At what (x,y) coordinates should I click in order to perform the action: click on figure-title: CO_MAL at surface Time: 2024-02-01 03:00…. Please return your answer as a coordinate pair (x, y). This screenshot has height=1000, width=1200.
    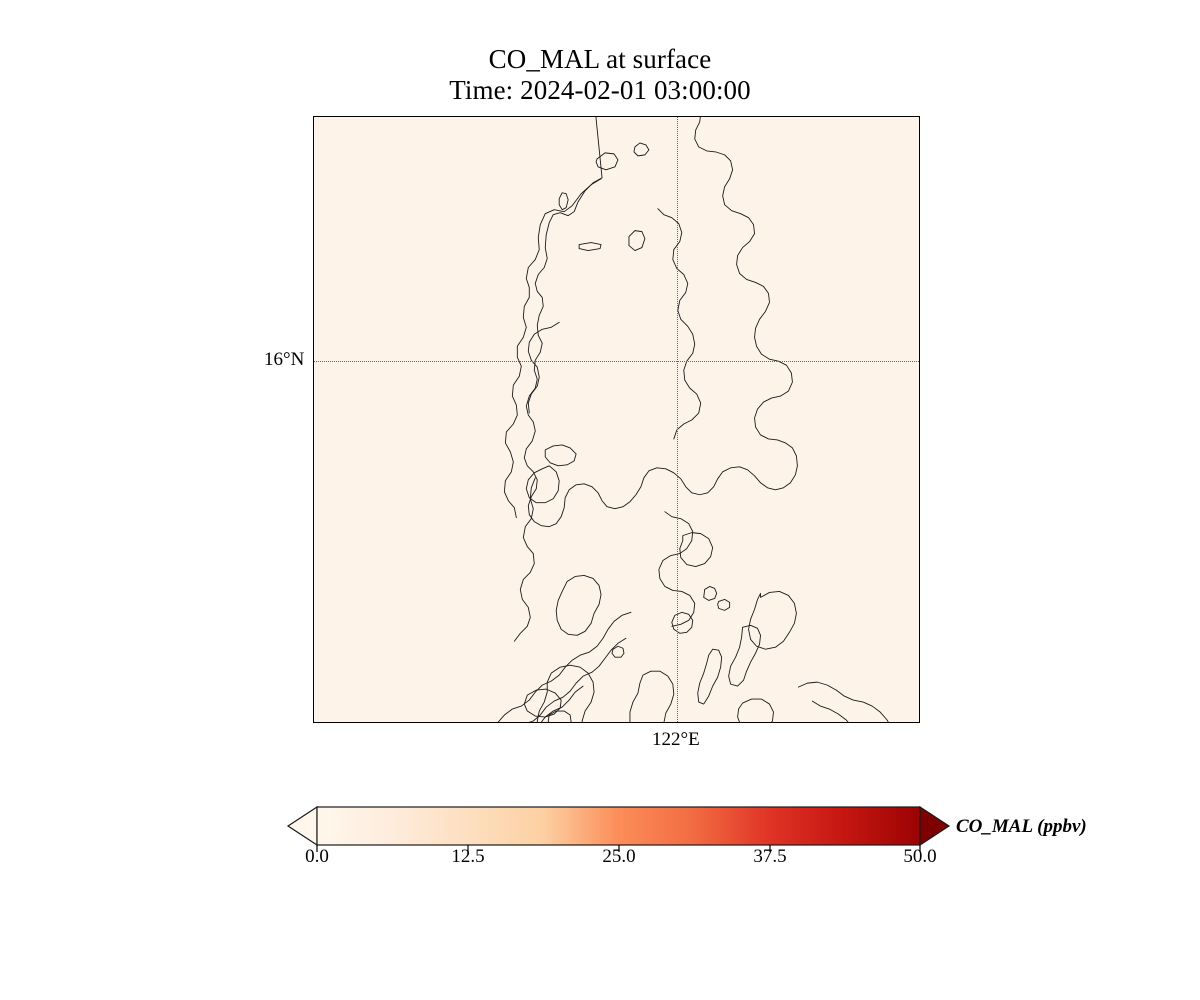
    Looking at the image, I should click on (600, 75).